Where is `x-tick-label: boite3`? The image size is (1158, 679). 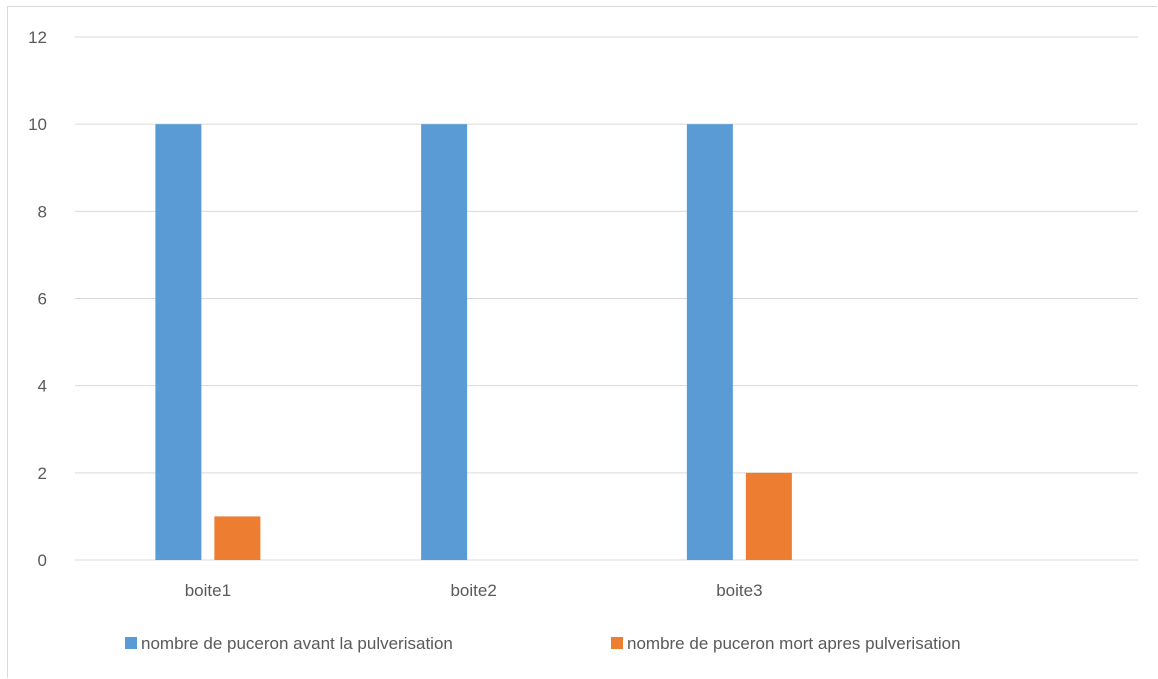 x-tick-label: boite3 is located at coordinates (739, 590).